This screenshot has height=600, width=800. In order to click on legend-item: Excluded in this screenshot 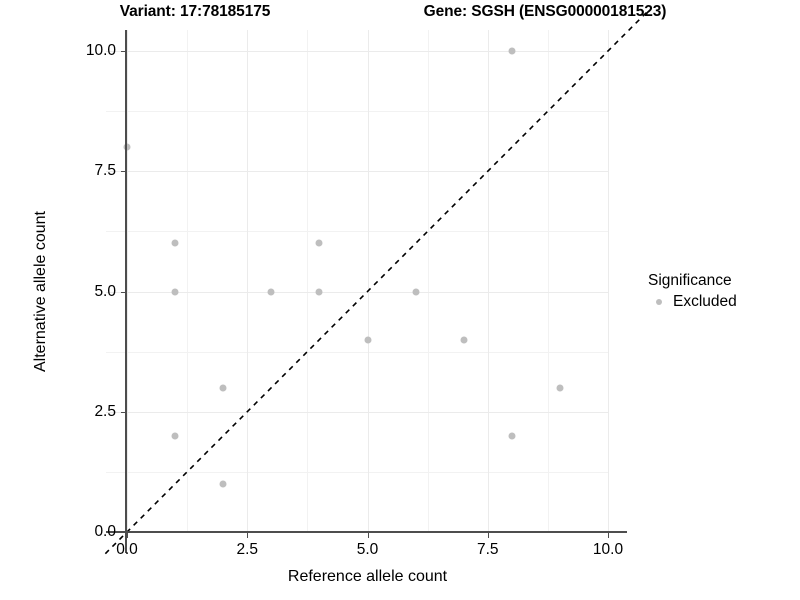, I will do `click(720, 302)`.